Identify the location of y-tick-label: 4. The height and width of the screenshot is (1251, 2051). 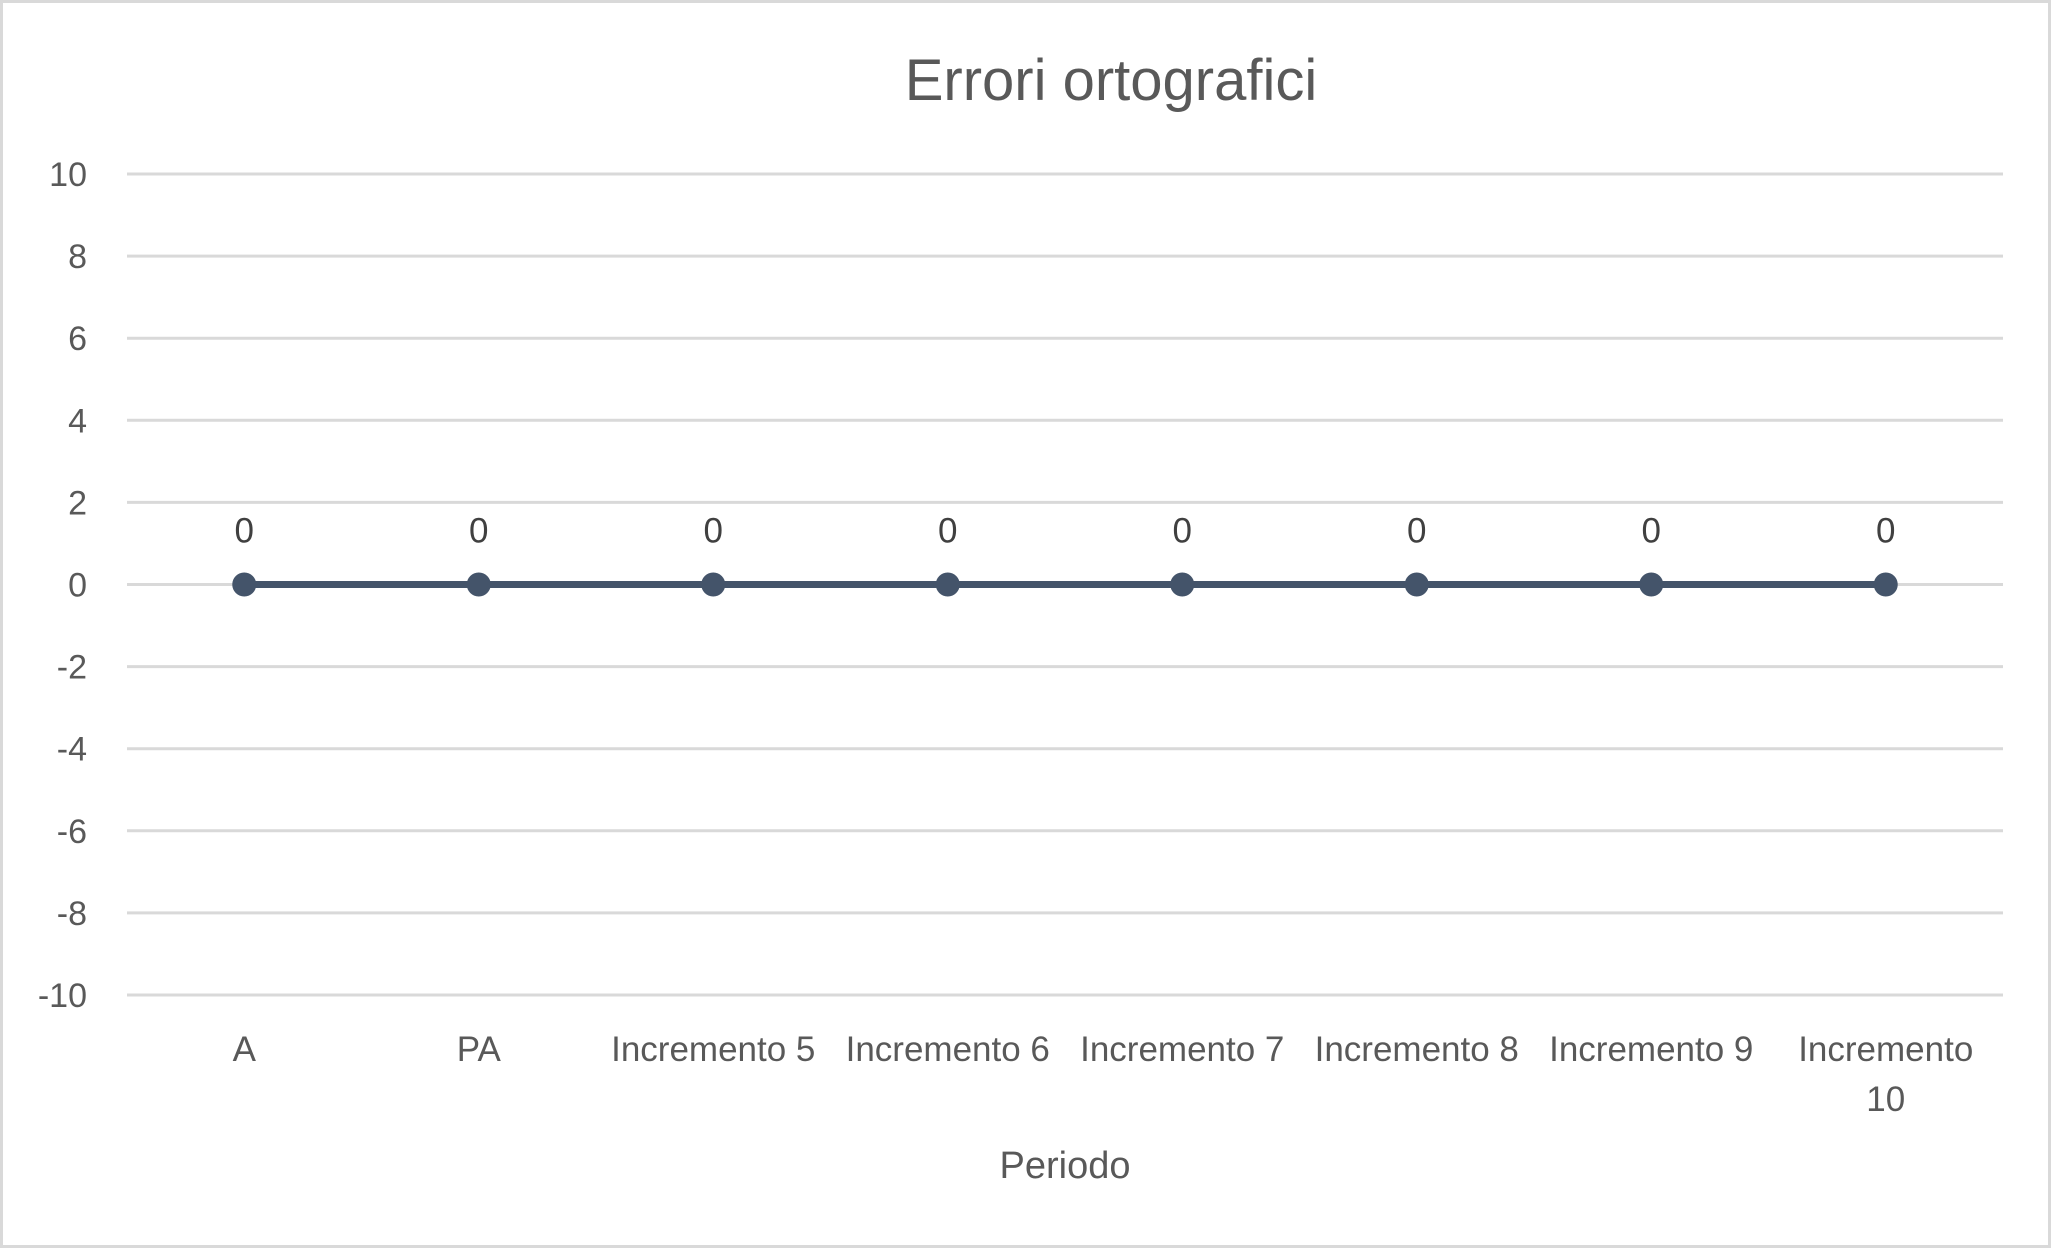
(77, 421).